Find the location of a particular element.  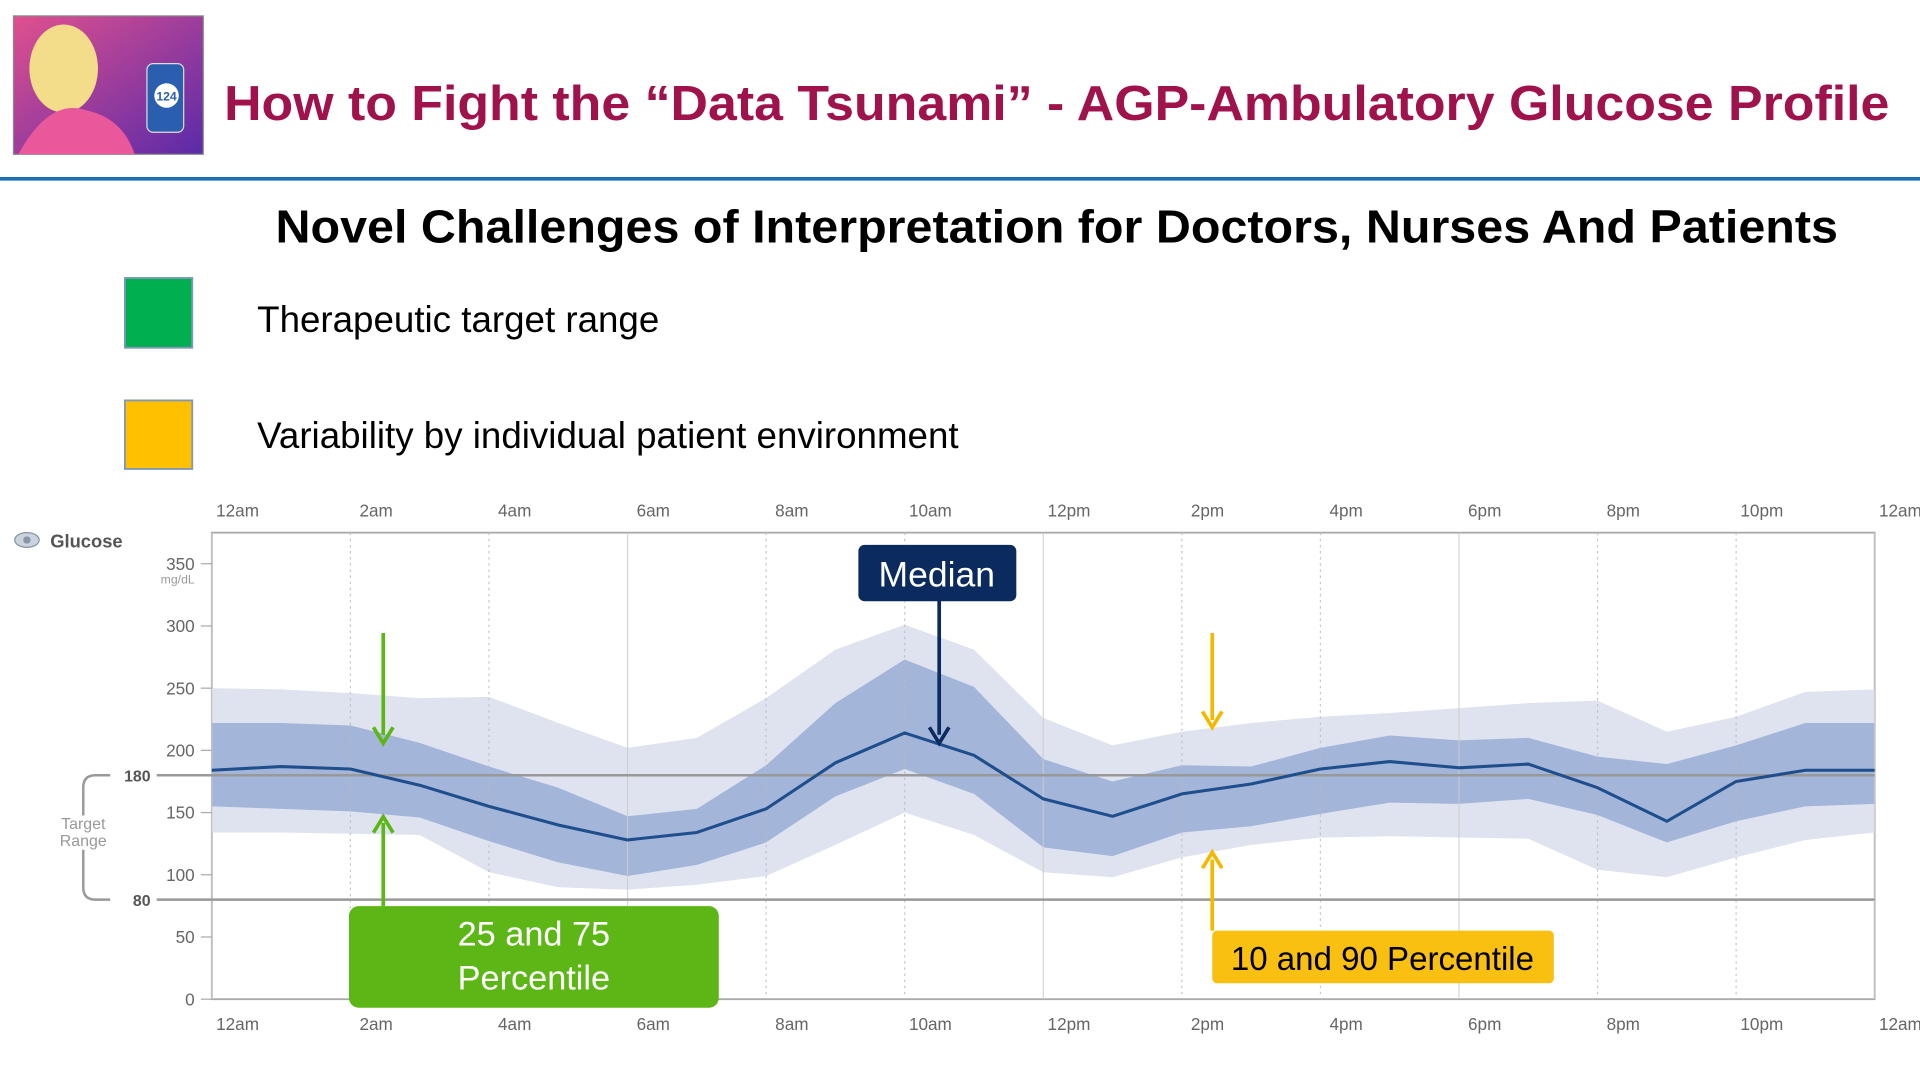

median-label: Median is located at coordinates (937, 575).